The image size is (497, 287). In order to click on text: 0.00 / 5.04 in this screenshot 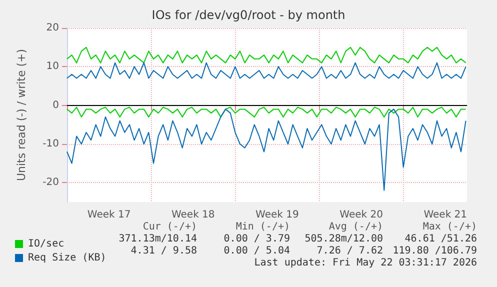, I will do `click(257, 251)`.